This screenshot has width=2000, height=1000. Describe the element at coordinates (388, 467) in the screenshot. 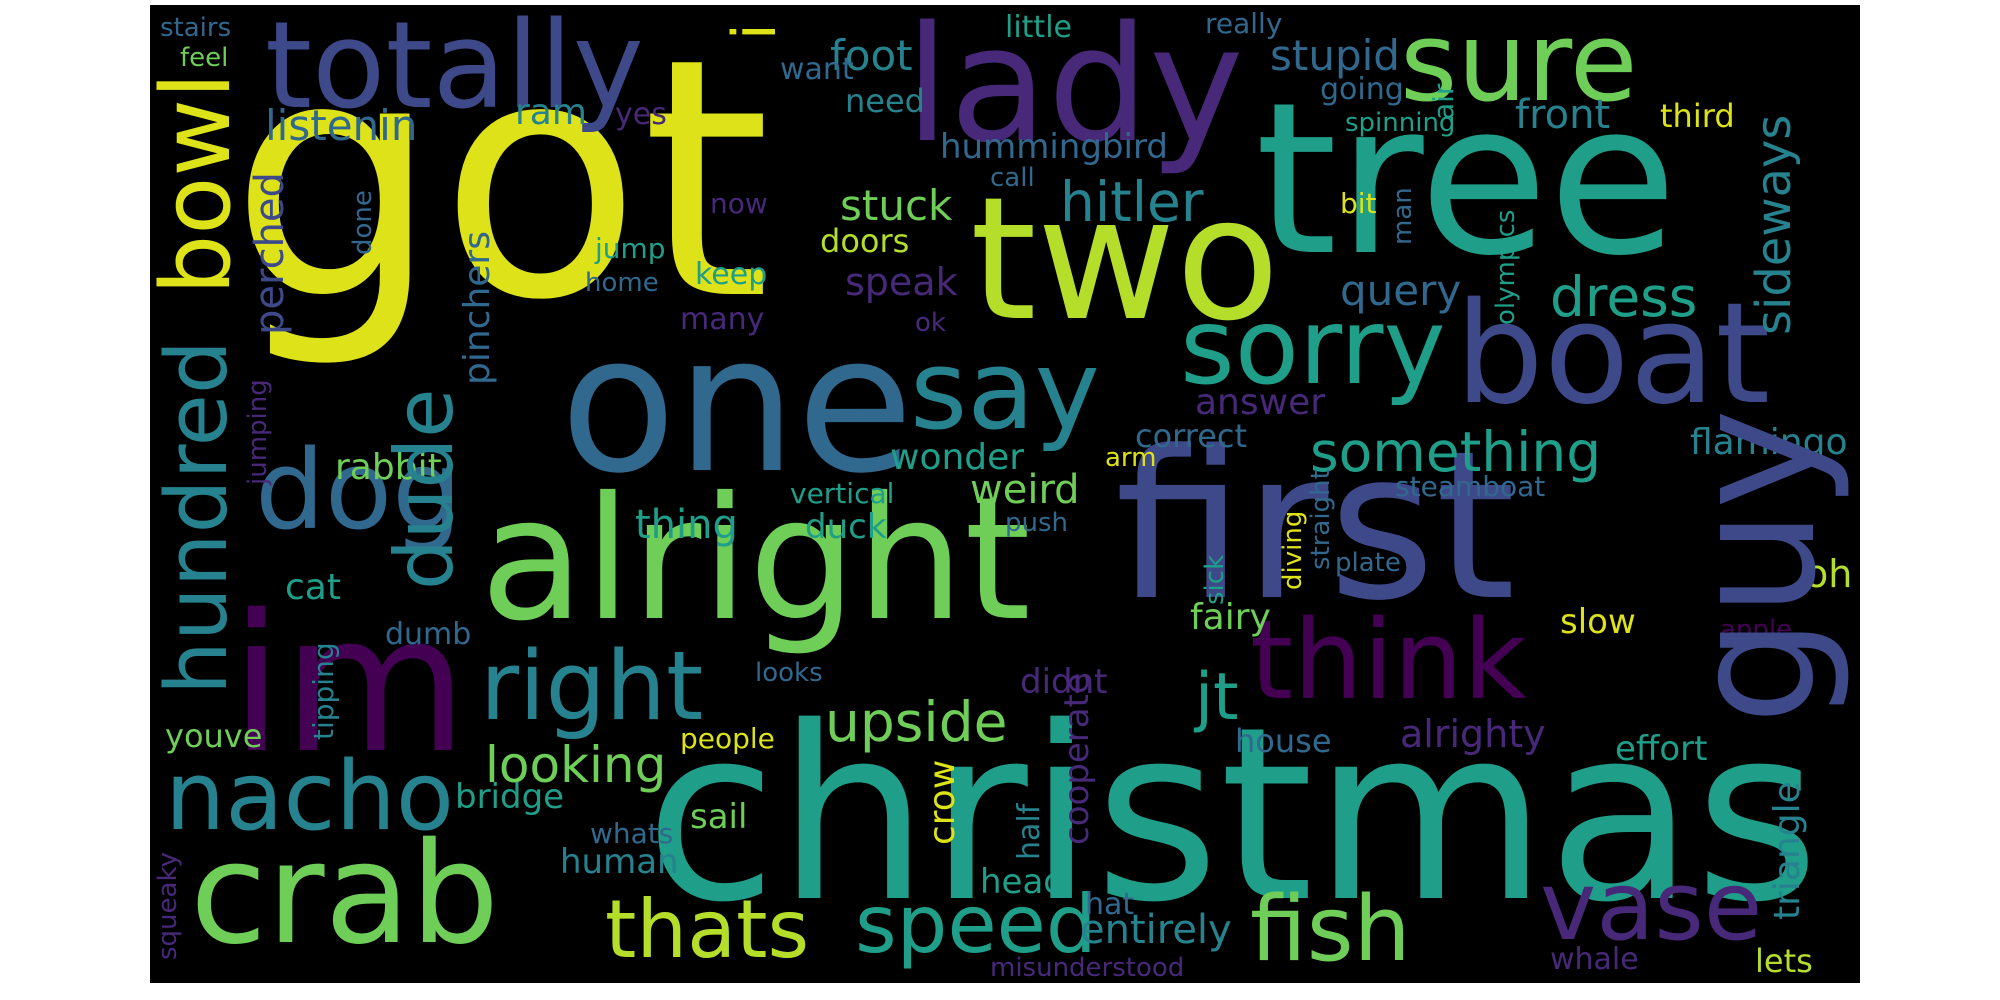

I see `word-rabbit: rabbit` at that location.